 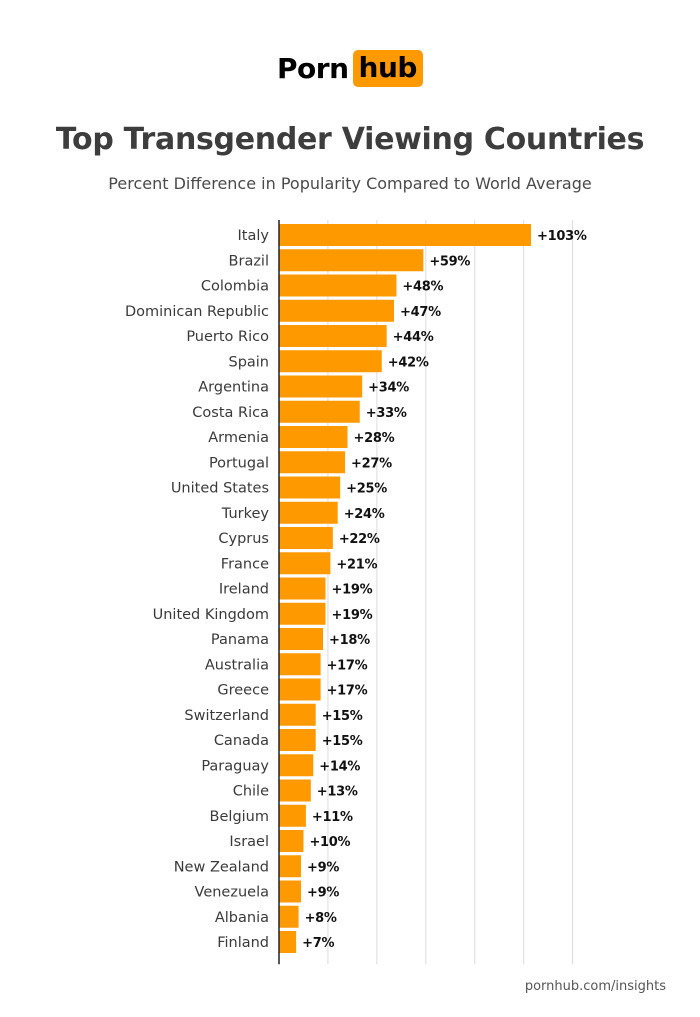 I want to click on category-label: Costa Rica, so click(x=230, y=413).